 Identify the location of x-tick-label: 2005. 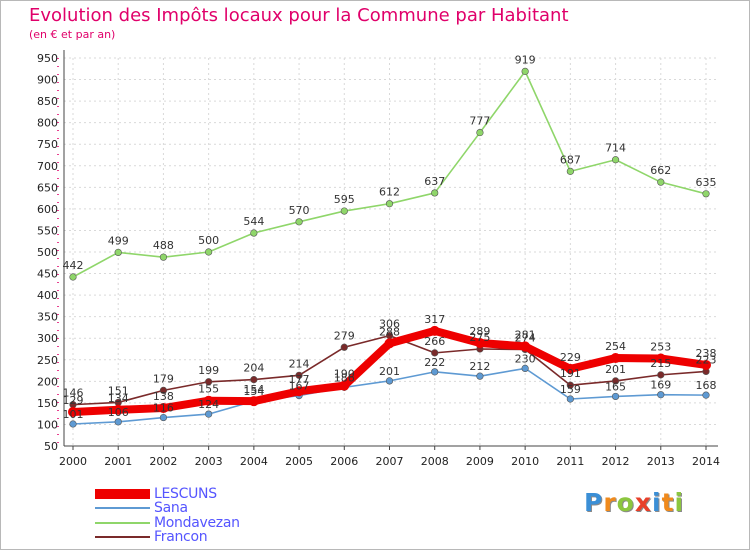
(299, 461).